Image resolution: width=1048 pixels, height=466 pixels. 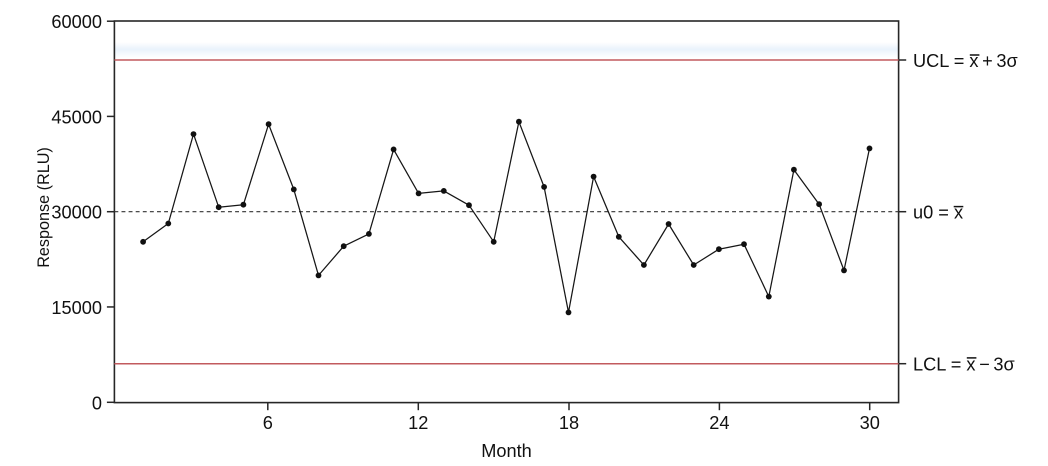 What do you see at coordinates (76, 308) in the screenshot?
I see `svg-text: 15000` at bounding box center [76, 308].